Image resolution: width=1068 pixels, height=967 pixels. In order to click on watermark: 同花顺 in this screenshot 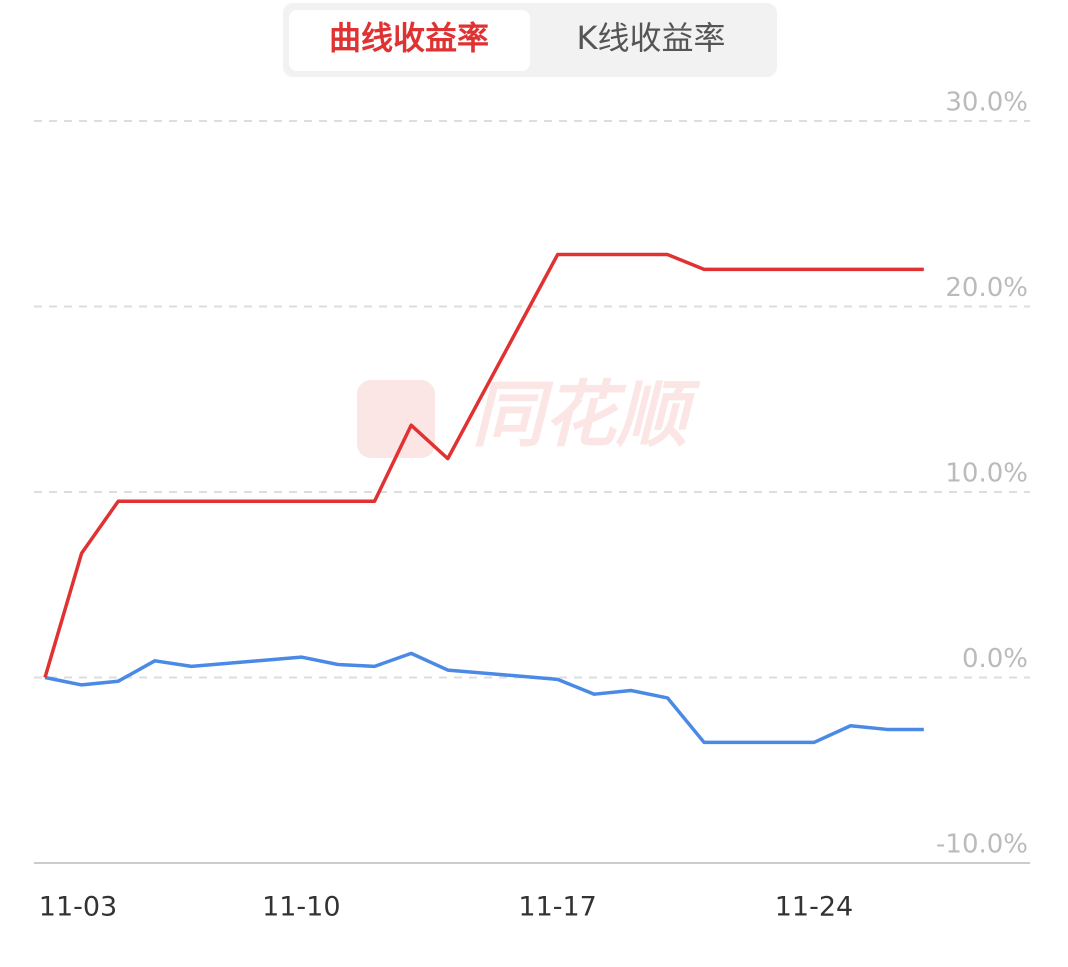, I will do `click(529, 415)`.